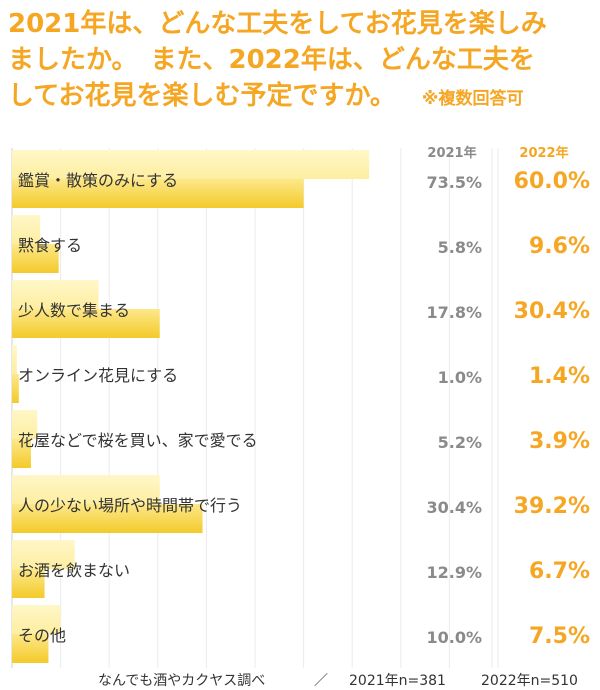 This screenshot has width=600, height=690. What do you see at coordinates (460, 247) in the screenshot?
I see `value-label-2021: 5.8%` at bounding box center [460, 247].